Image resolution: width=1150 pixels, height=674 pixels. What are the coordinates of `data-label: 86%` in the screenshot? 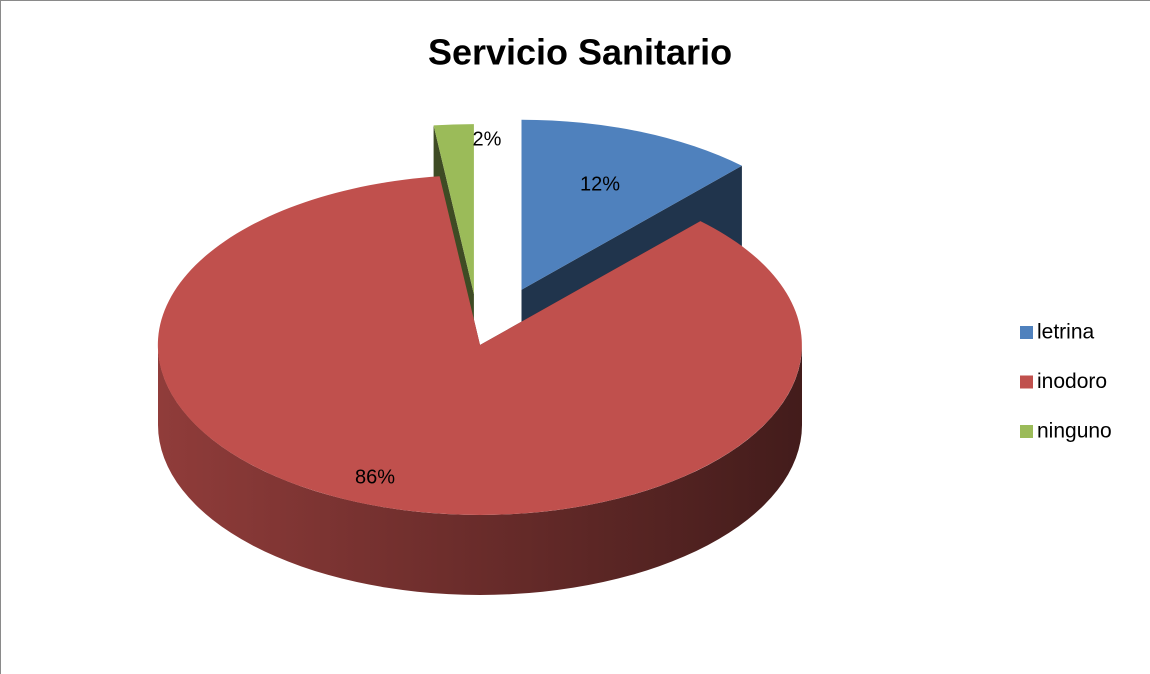 It's located at (375, 477).